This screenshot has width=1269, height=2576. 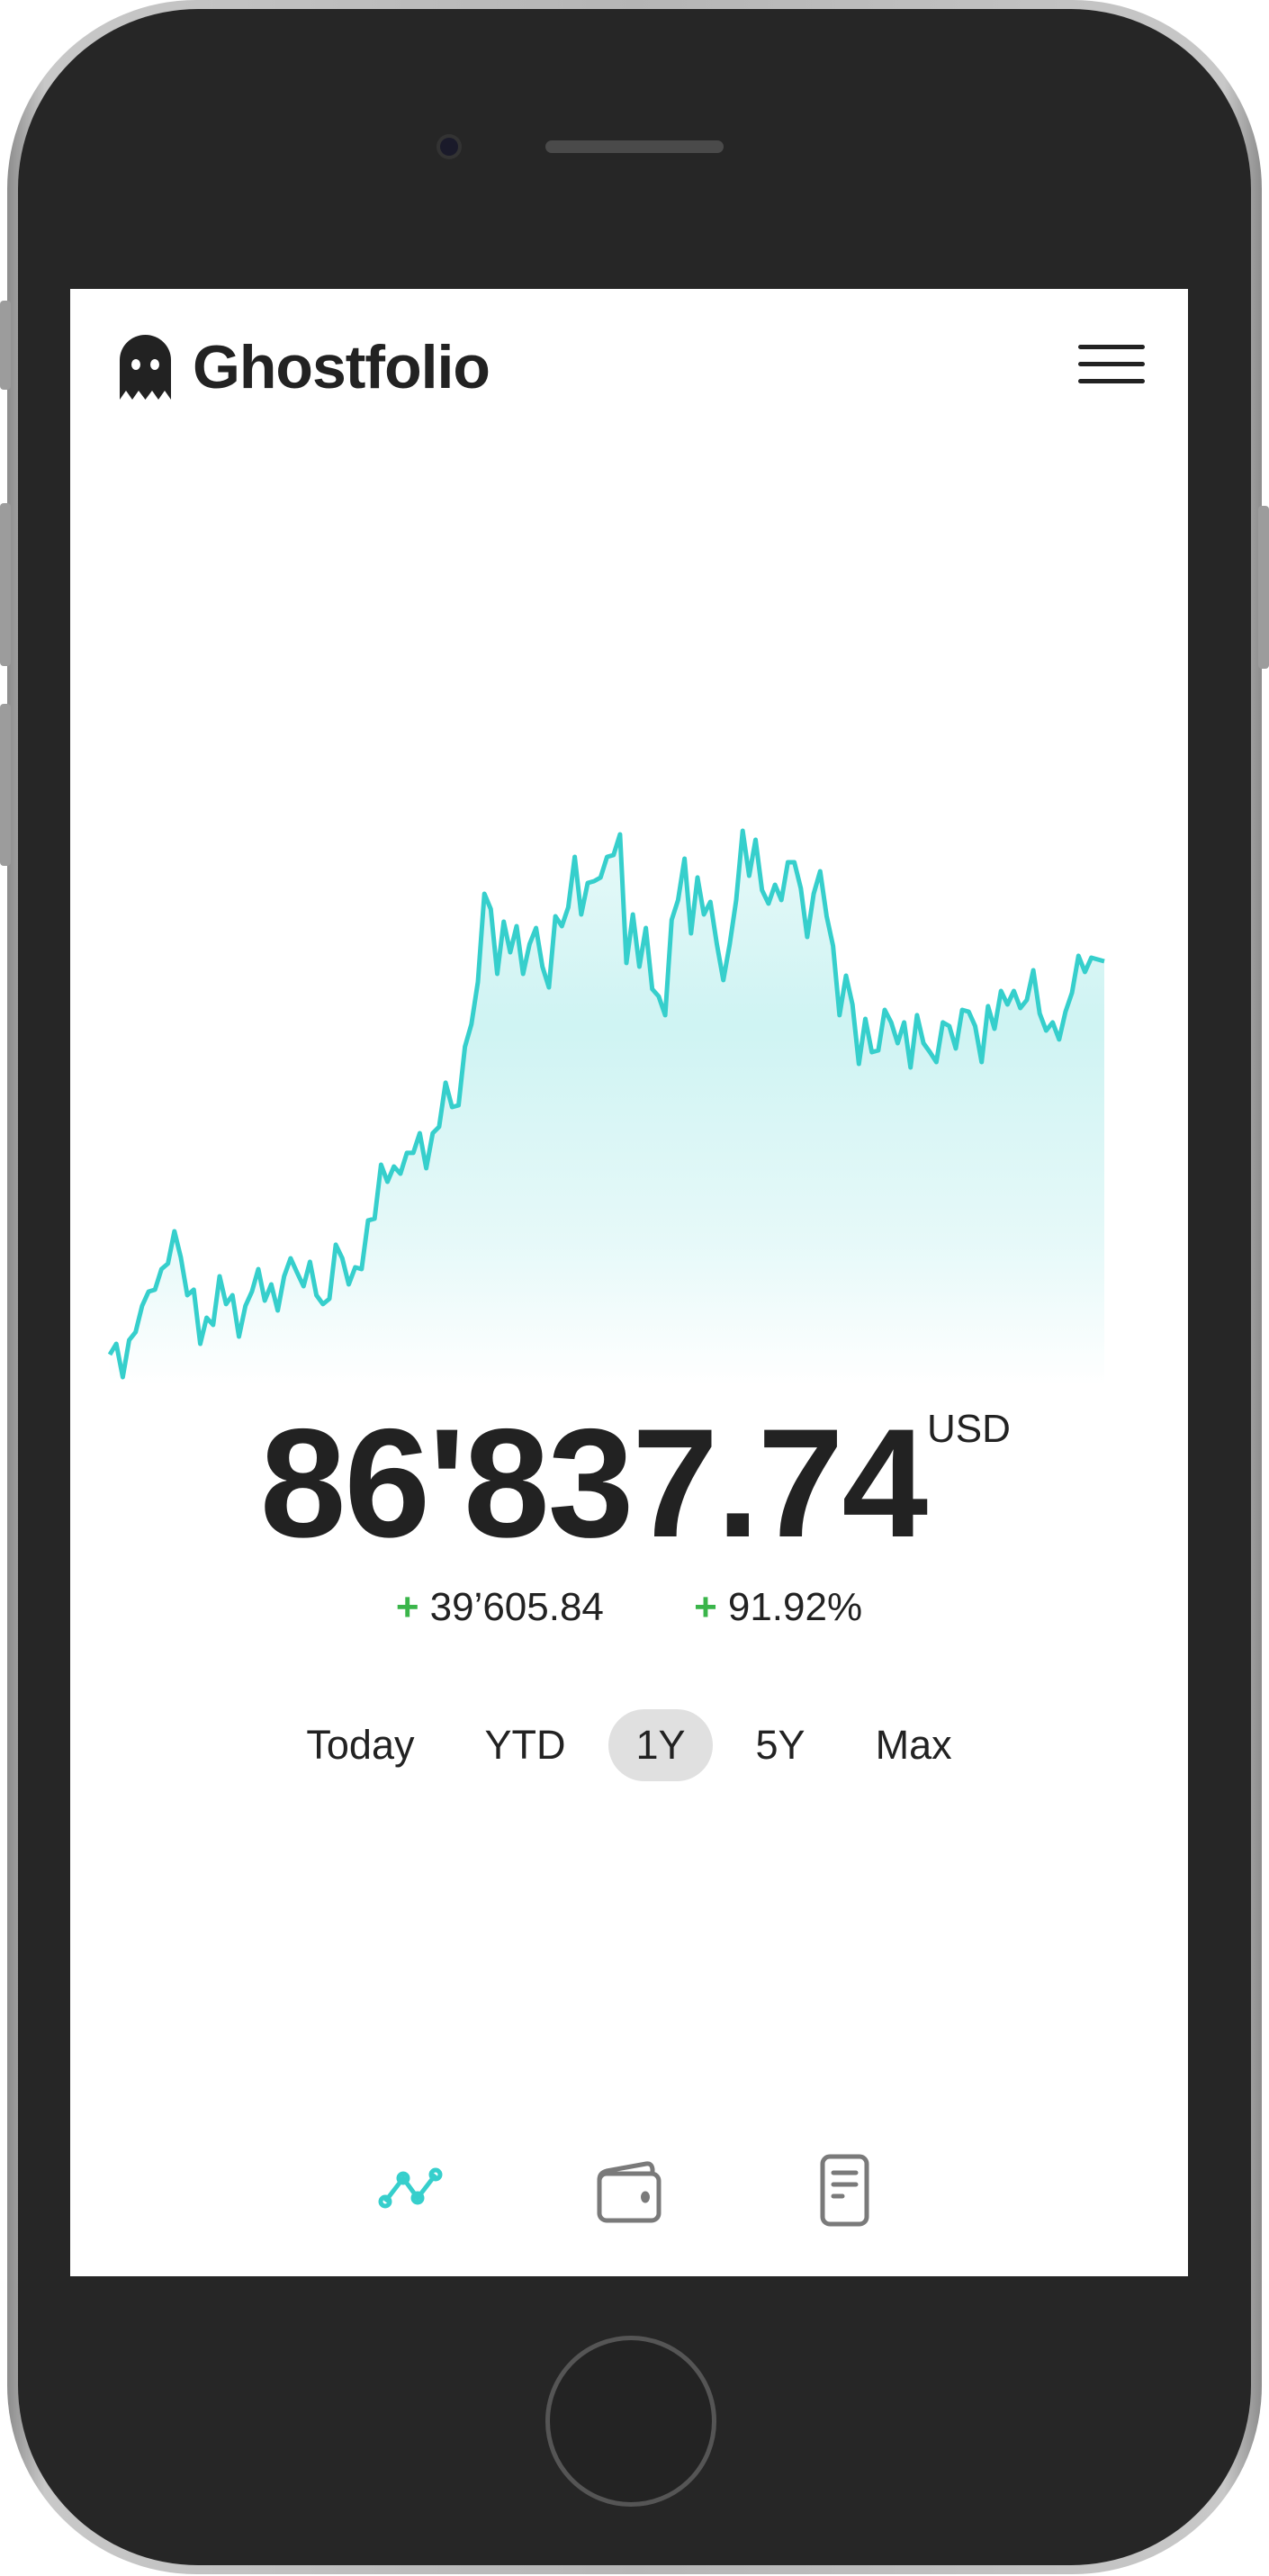 What do you see at coordinates (6, 345) in the screenshot?
I see `mute-switch` at bounding box center [6, 345].